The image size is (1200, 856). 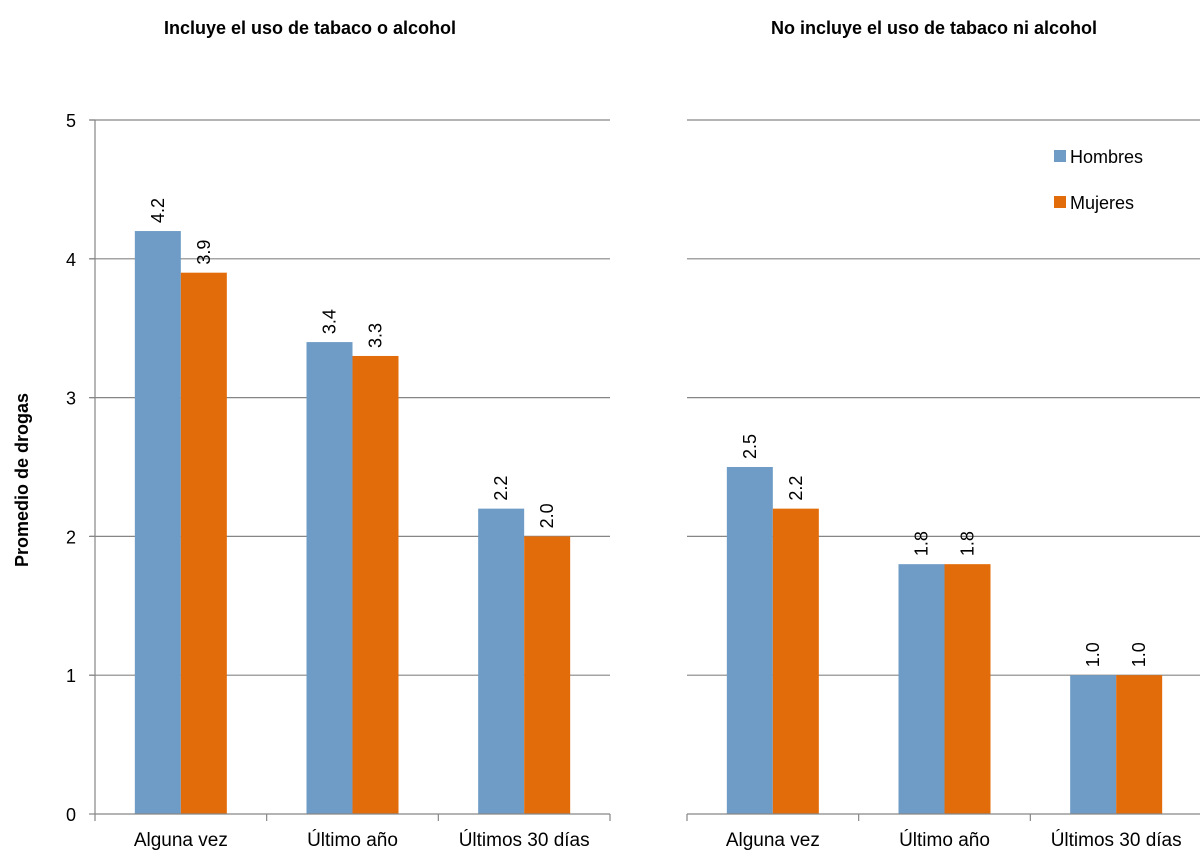 What do you see at coordinates (1106, 157) in the screenshot?
I see `legend-label-hombres: Hombres` at bounding box center [1106, 157].